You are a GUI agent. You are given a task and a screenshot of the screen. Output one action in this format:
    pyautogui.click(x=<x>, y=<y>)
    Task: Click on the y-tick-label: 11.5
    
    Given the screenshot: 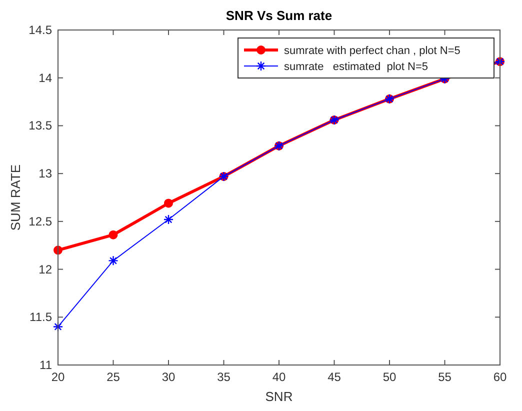 What is the action you would take?
    pyautogui.click(x=41, y=317)
    